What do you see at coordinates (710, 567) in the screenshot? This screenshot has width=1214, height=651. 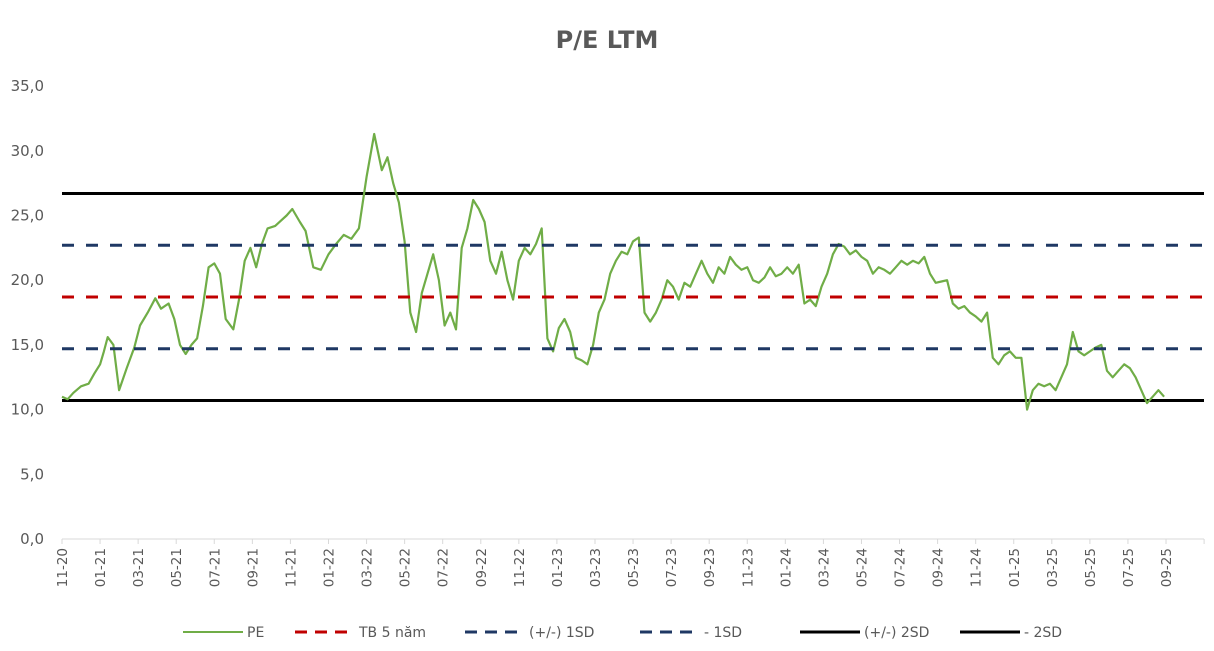 I see `x-tick-label: 09-23` at bounding box center [710, 567].